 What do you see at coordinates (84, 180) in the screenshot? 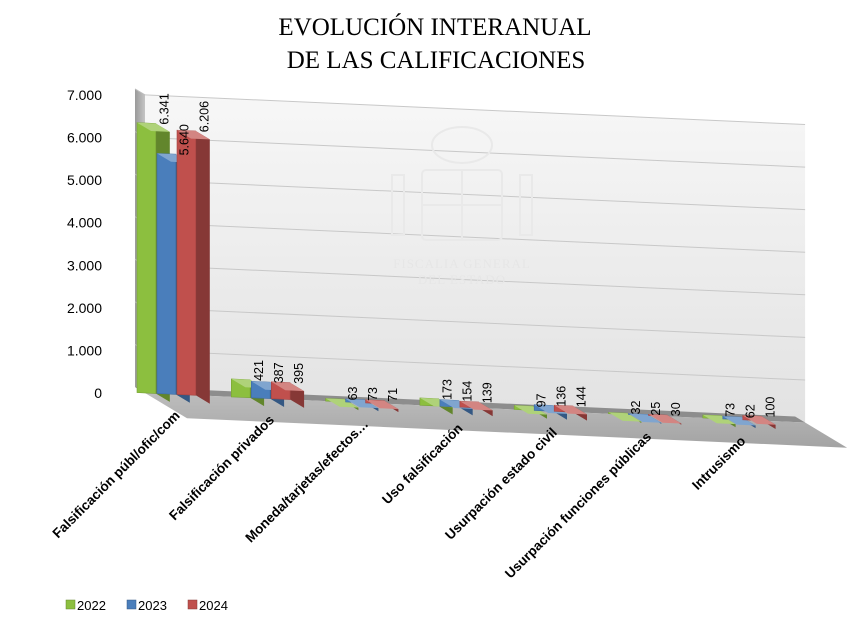
I see `y-tick-label: 5.000` at bounding box center [84, 180].